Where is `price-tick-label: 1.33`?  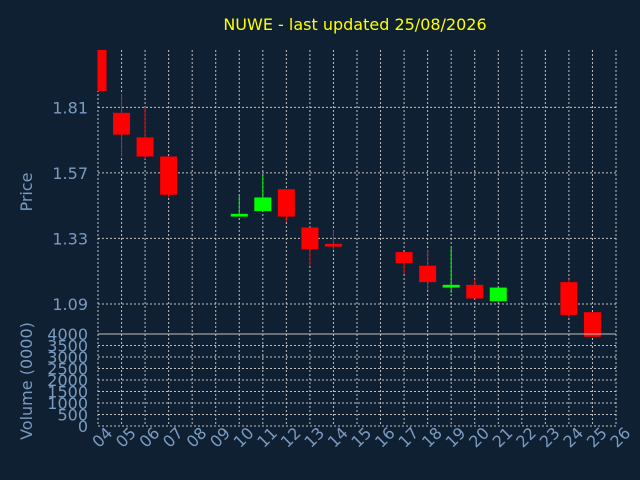
price-tick-label: 1.33 is located at coordinates (70, 238).